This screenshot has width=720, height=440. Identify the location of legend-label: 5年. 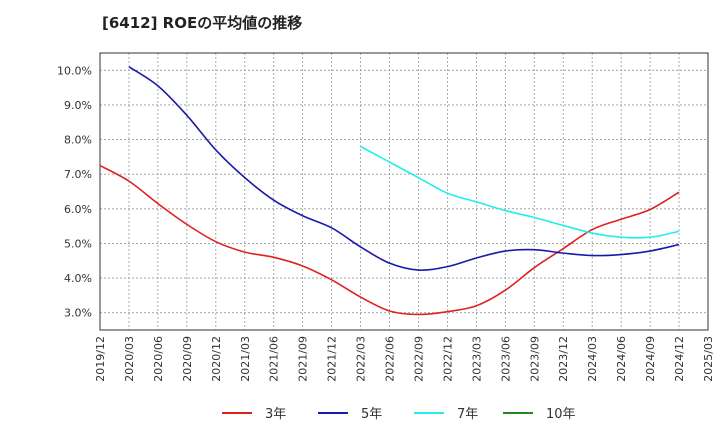
(371, 414).